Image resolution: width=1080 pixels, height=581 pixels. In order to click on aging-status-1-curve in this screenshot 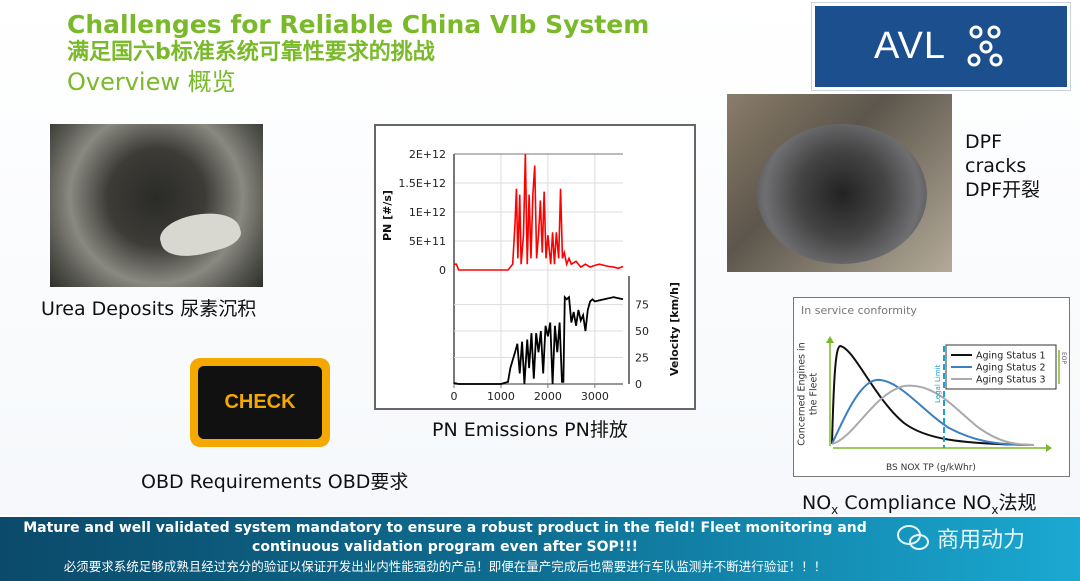, I will do `click(933, 395)`.